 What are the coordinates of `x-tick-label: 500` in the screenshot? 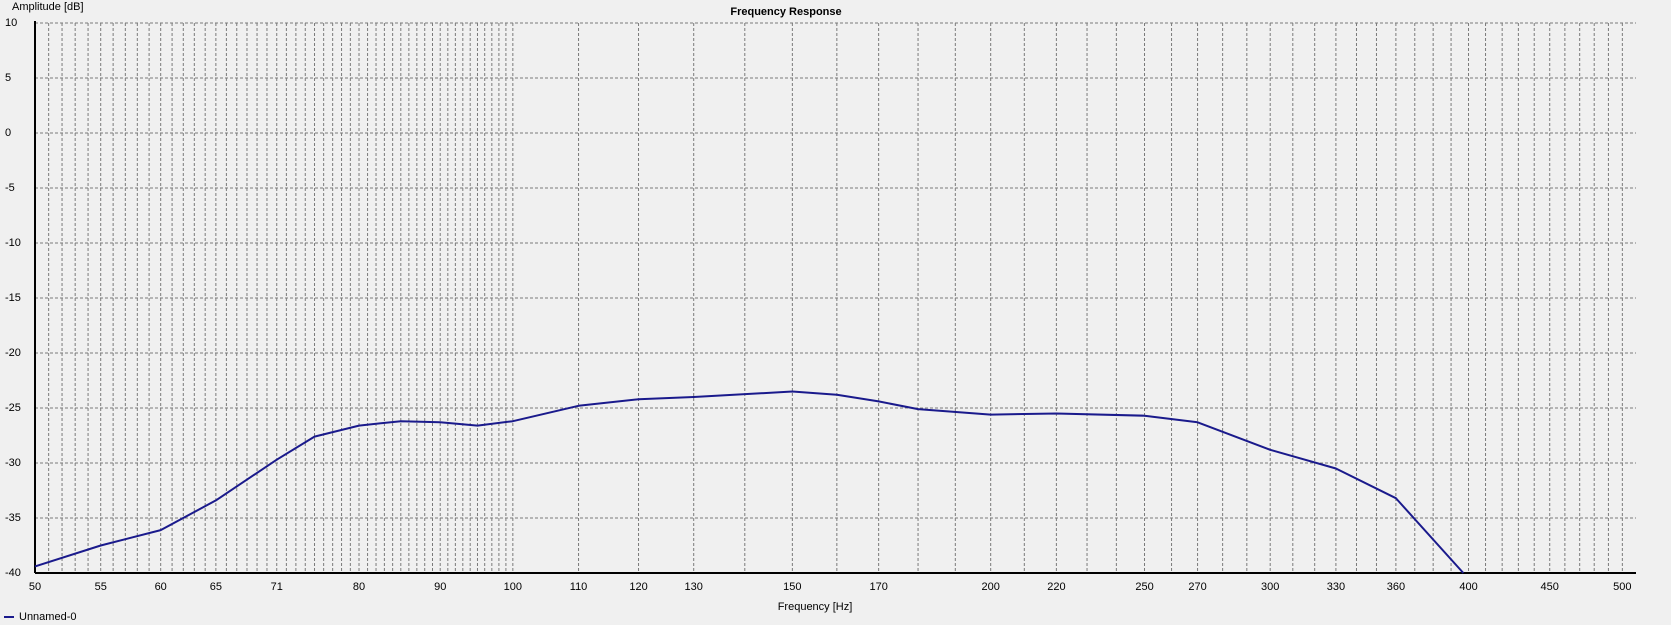 It's located at (1622, 587).